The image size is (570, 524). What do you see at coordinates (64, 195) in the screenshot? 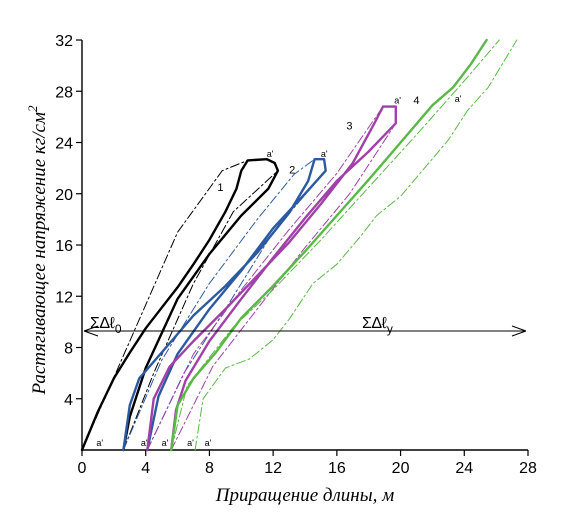
I see `y-tick-label: 20` at bounding box center [64, 195].